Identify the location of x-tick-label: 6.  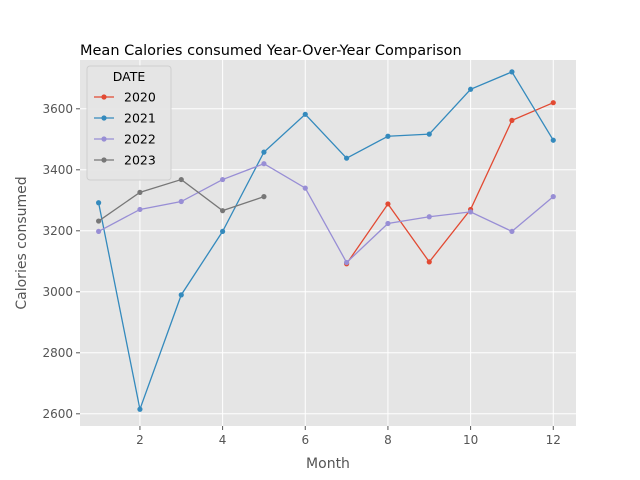
(305, 440).